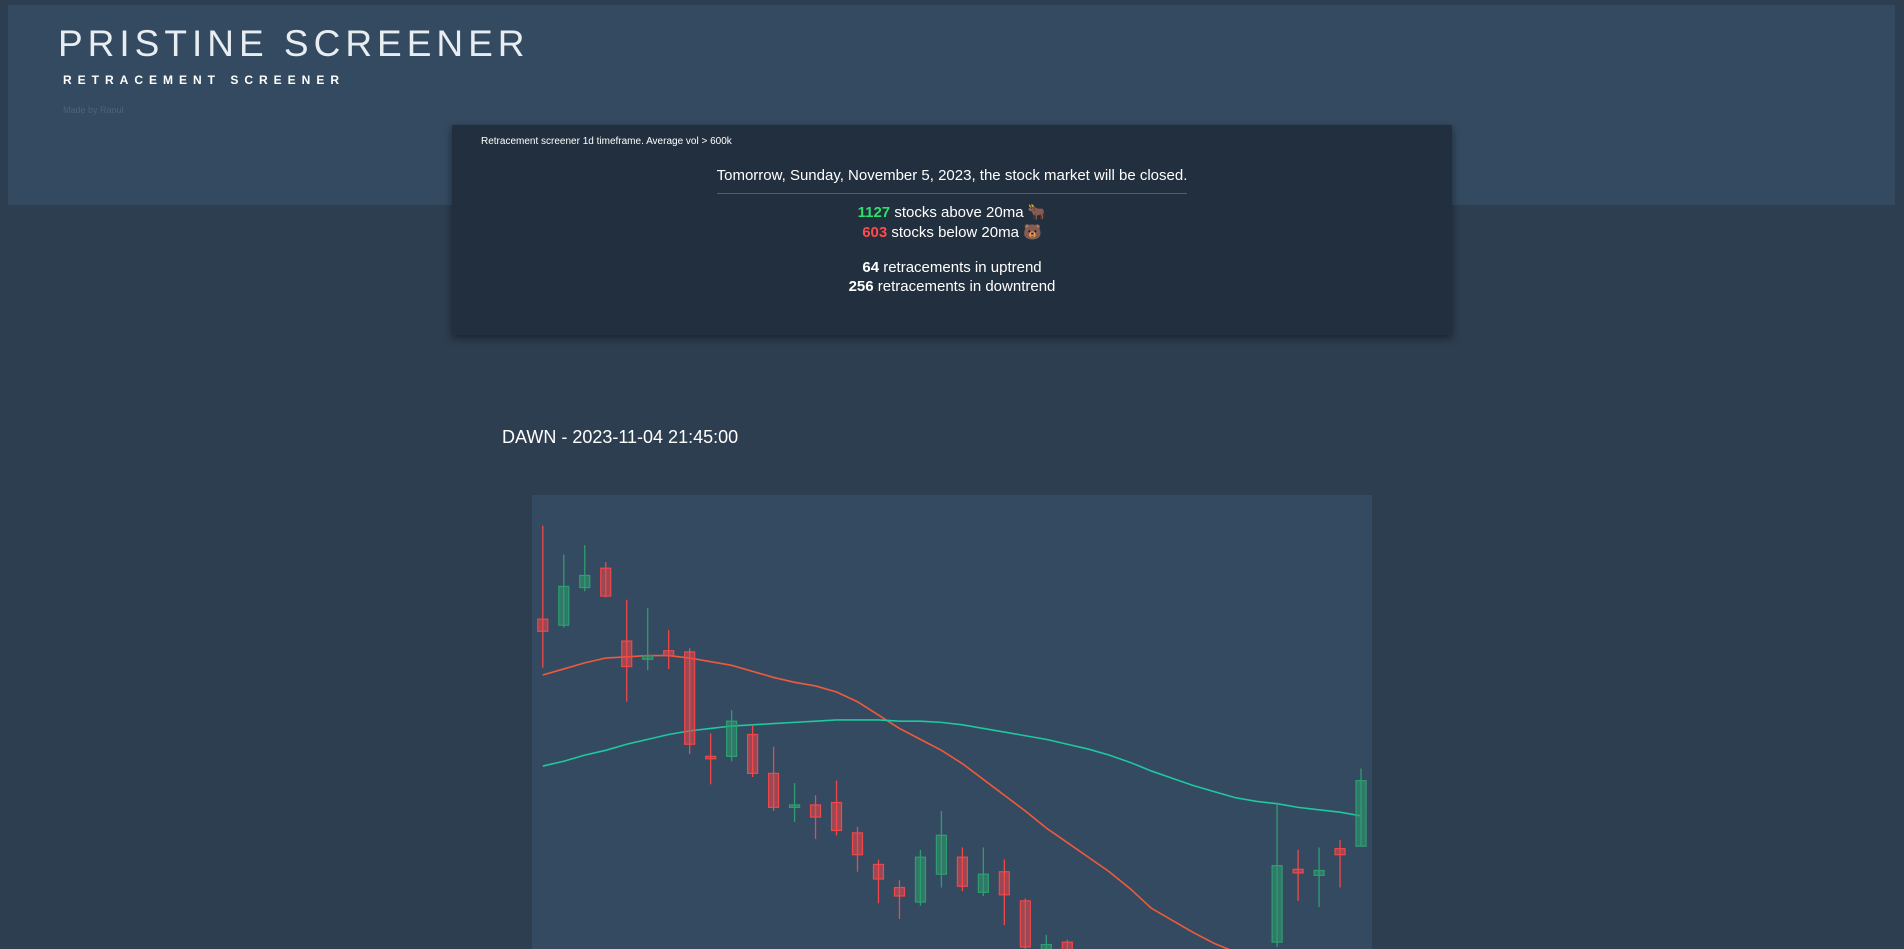  Describe the element at coordinates (875, 232) in the screenshot. I see `count: 603` at that location.